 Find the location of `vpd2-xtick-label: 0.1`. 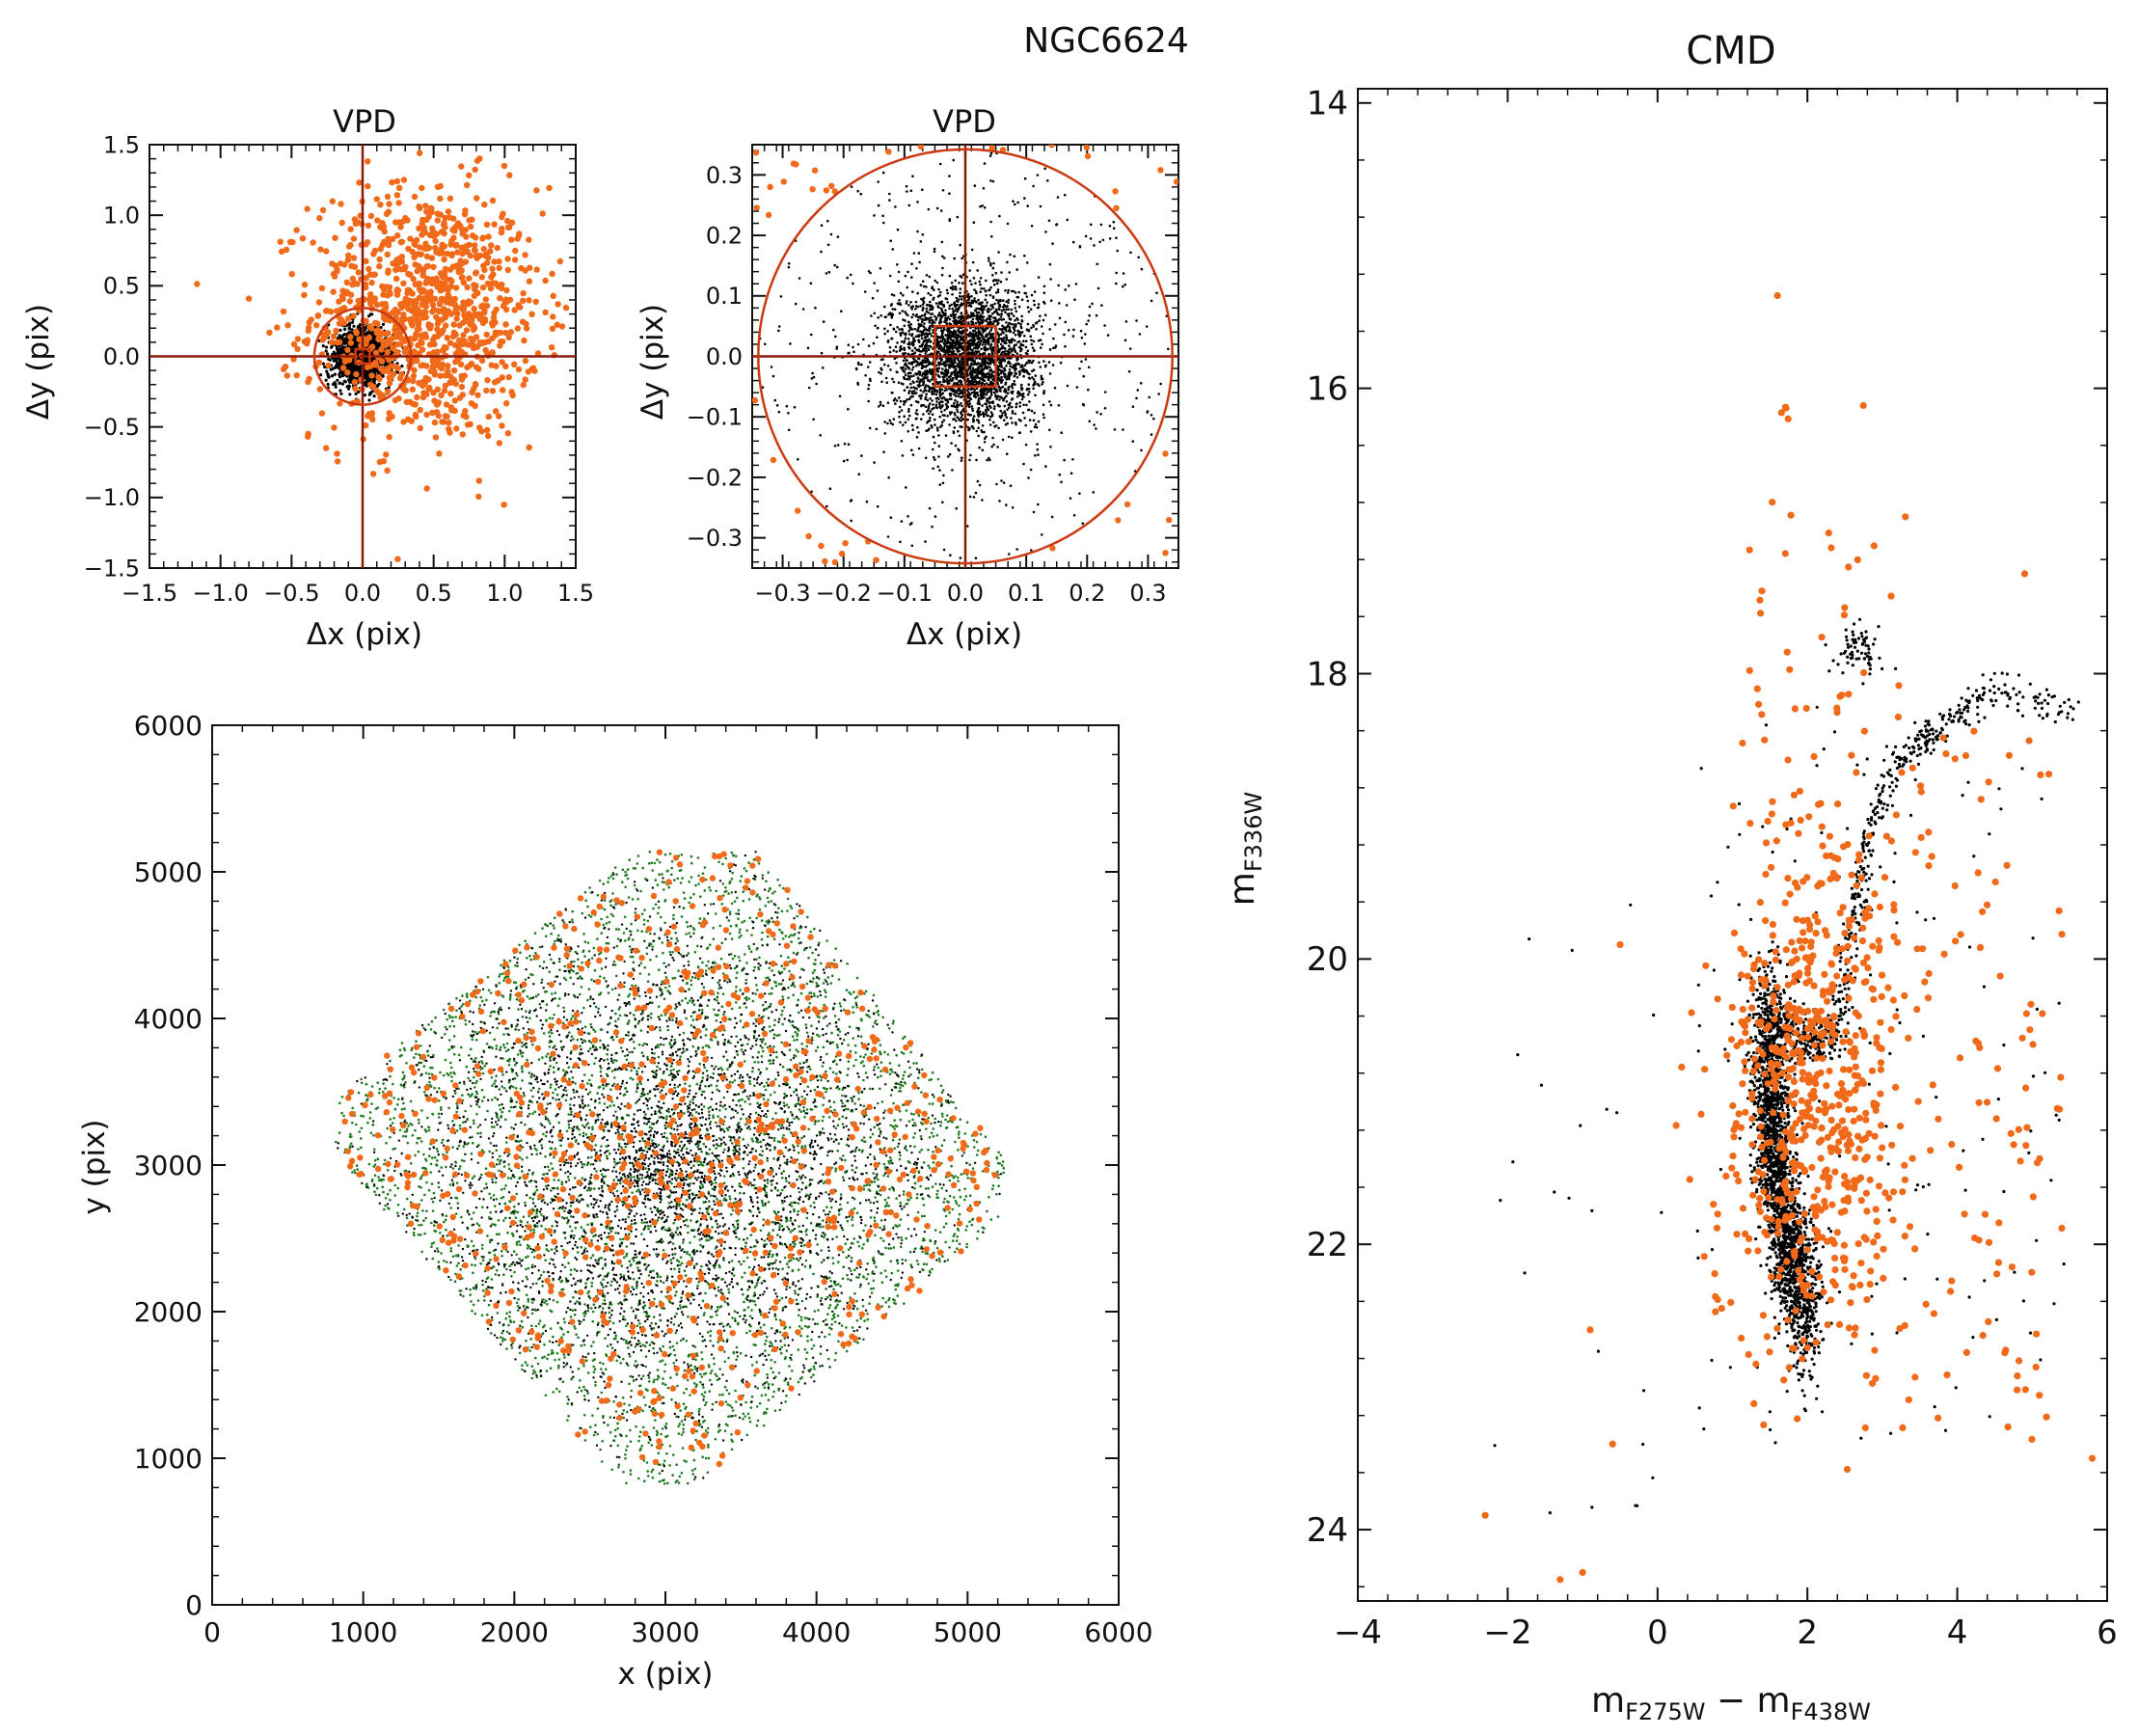

vpd2-xtick-label: 0.1 is located at coordinates (1026, 593).